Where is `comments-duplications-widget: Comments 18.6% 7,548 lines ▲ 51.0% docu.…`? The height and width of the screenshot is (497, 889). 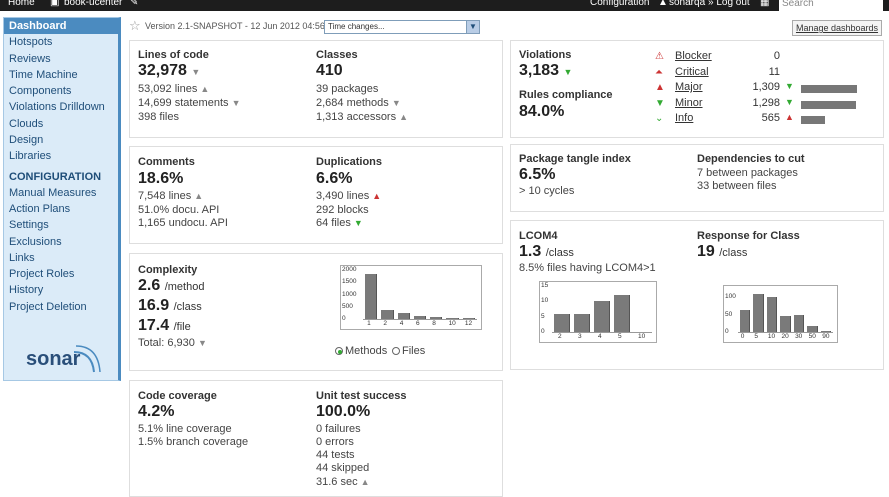
comments-duplications-widget: Comments 18.6% 7,548 lines ▲ 51.0% docu.… is located at coordinates (316, 195).